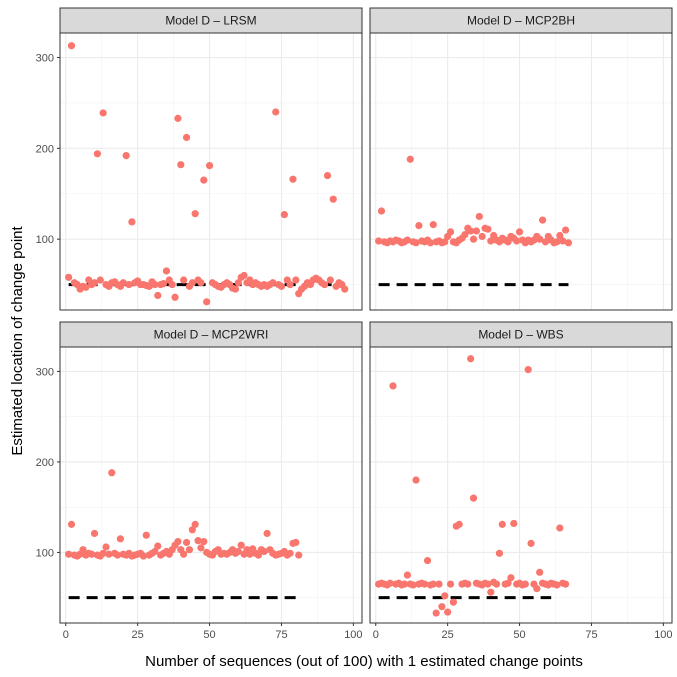 The width and height of the screenshot is (677, 677). What do you see at coordinates (45, 463) in the screenshot?
I see `y-tick-label: 200` at bounding box center [45, 463].